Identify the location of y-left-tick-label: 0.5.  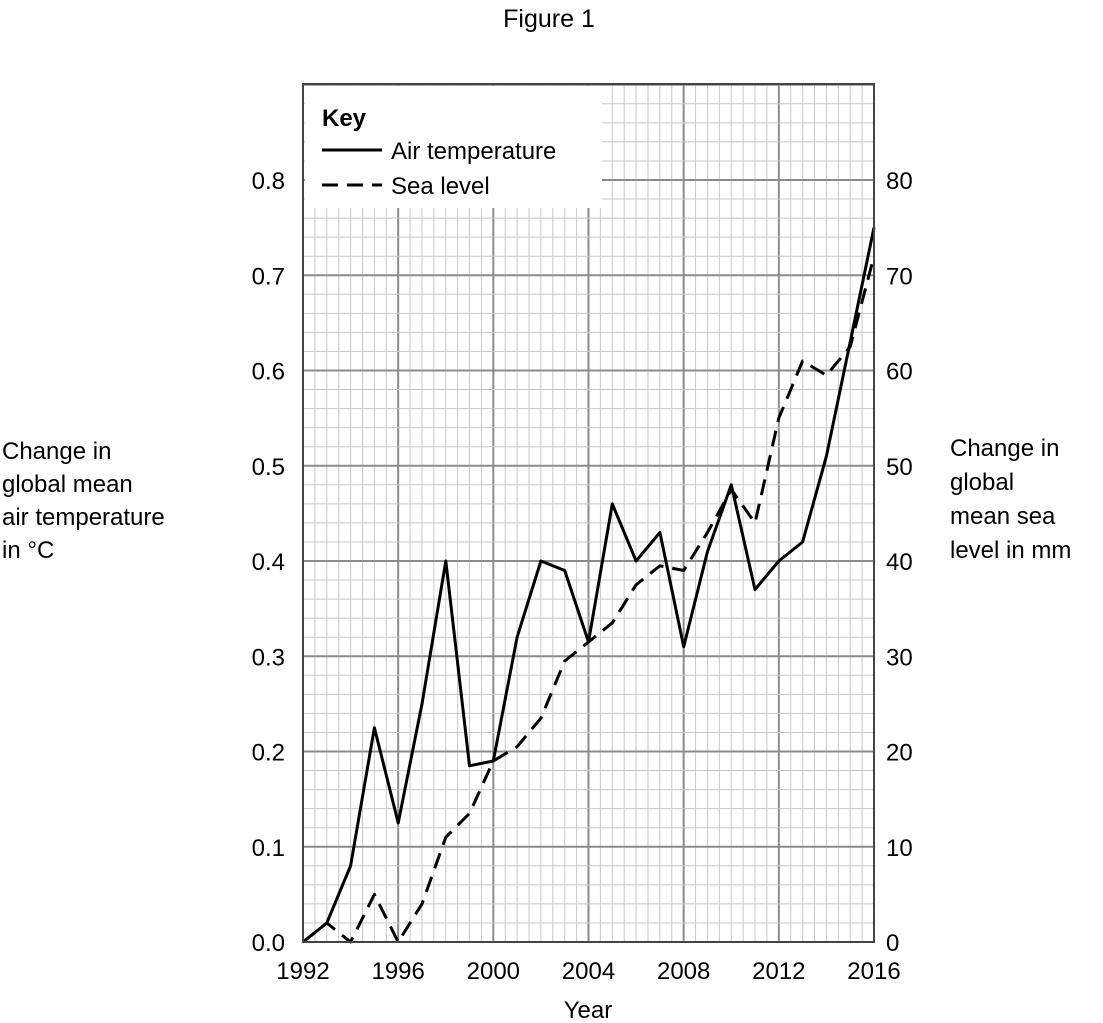
(268, 467).